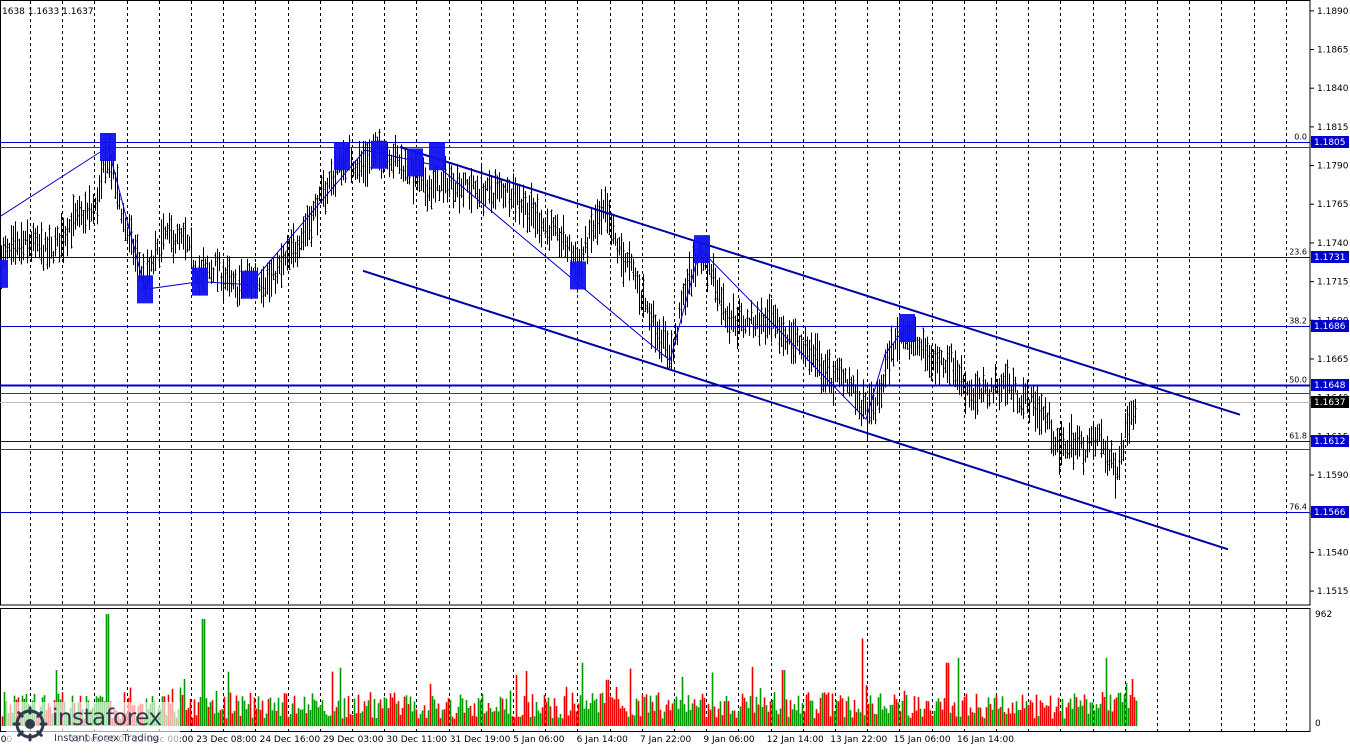  I want to click on y-tick-label: 1.1815, so click(1333, 128).